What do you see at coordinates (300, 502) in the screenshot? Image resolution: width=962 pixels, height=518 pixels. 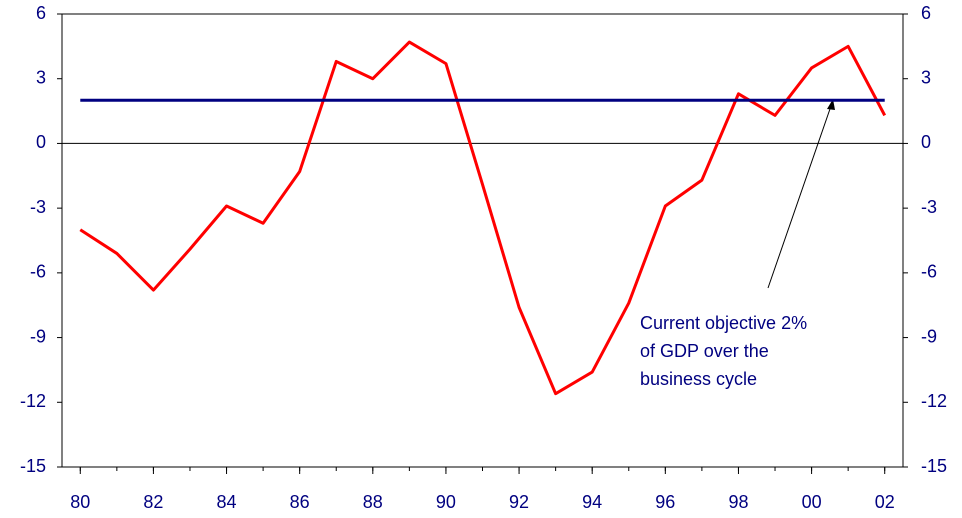 I see `x-tick-label: 86` at bounding box center [300, 502].